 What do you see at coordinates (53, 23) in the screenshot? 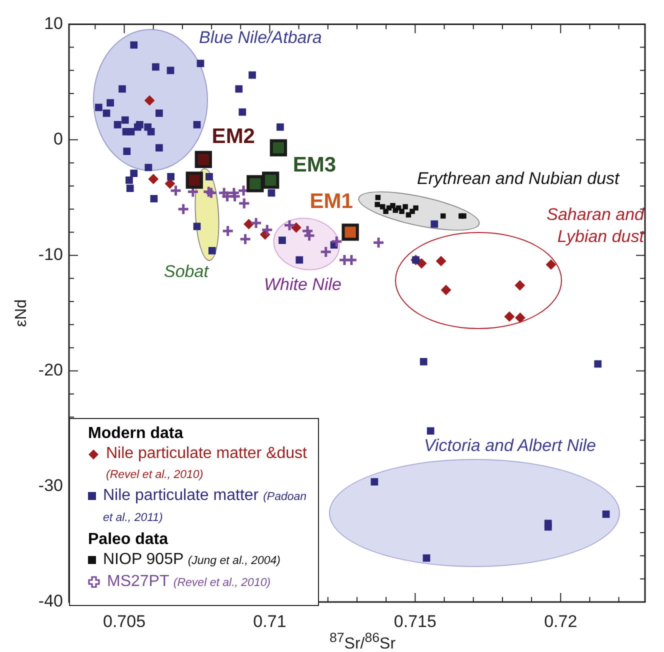
I see `y-tick-label: 10` at bounding box center [53, 23].